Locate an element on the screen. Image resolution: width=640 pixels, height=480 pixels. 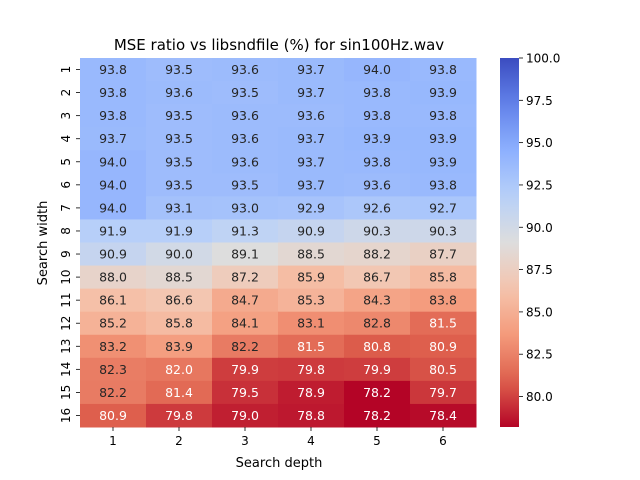
colorbar-tick-label: 87.5 is located at coordinates (539, 270).